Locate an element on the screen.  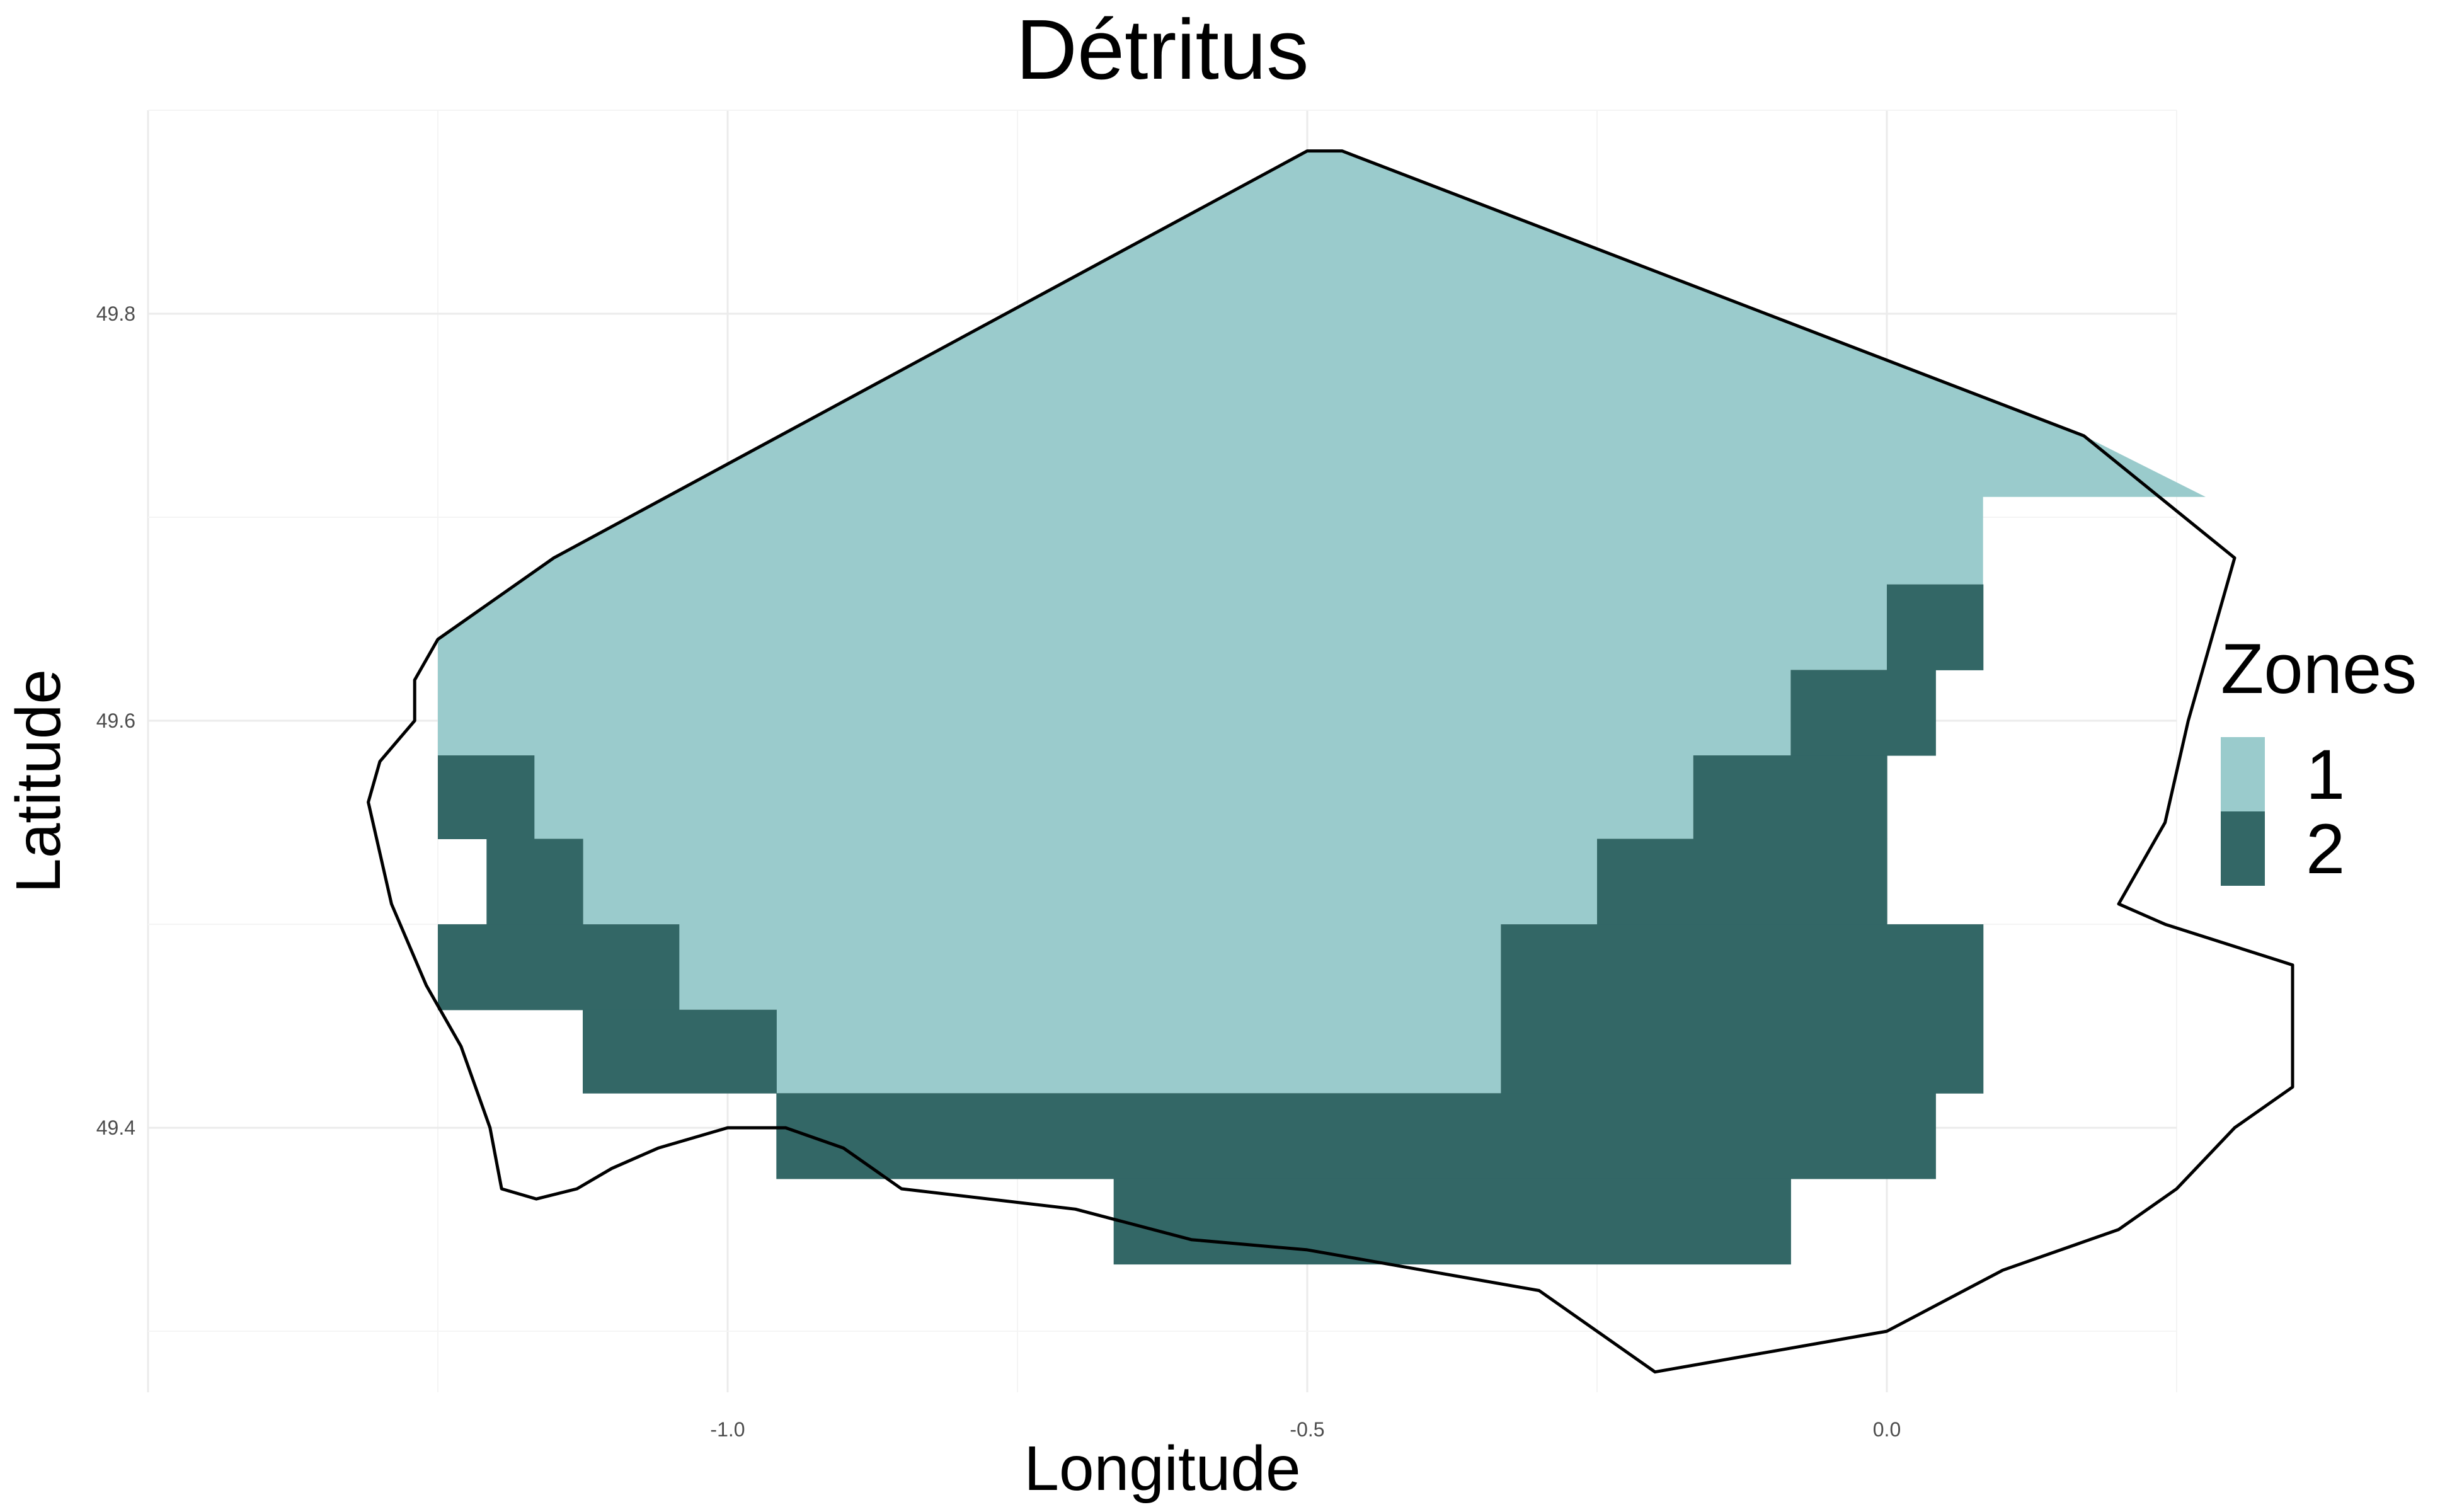
y-tick-label: 49.4 is located at coordinates (115, 1127).